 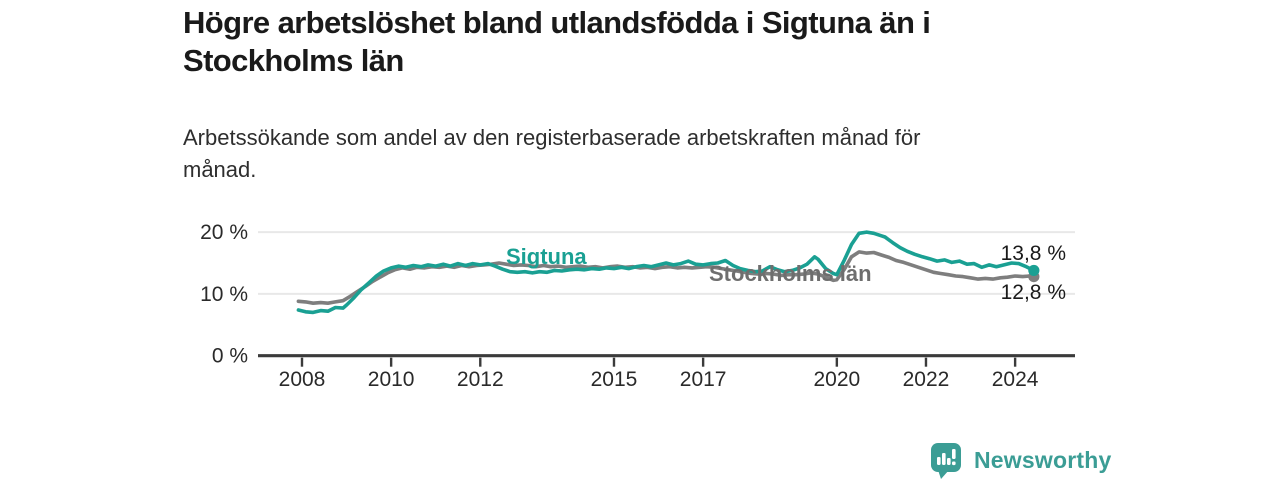 I want to click on series-line-sigtuna, so click(x=666, y=272).